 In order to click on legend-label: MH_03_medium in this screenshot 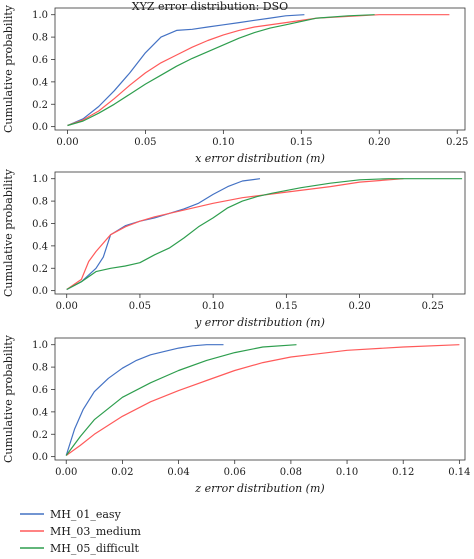, I will do `click(95, 531)`.